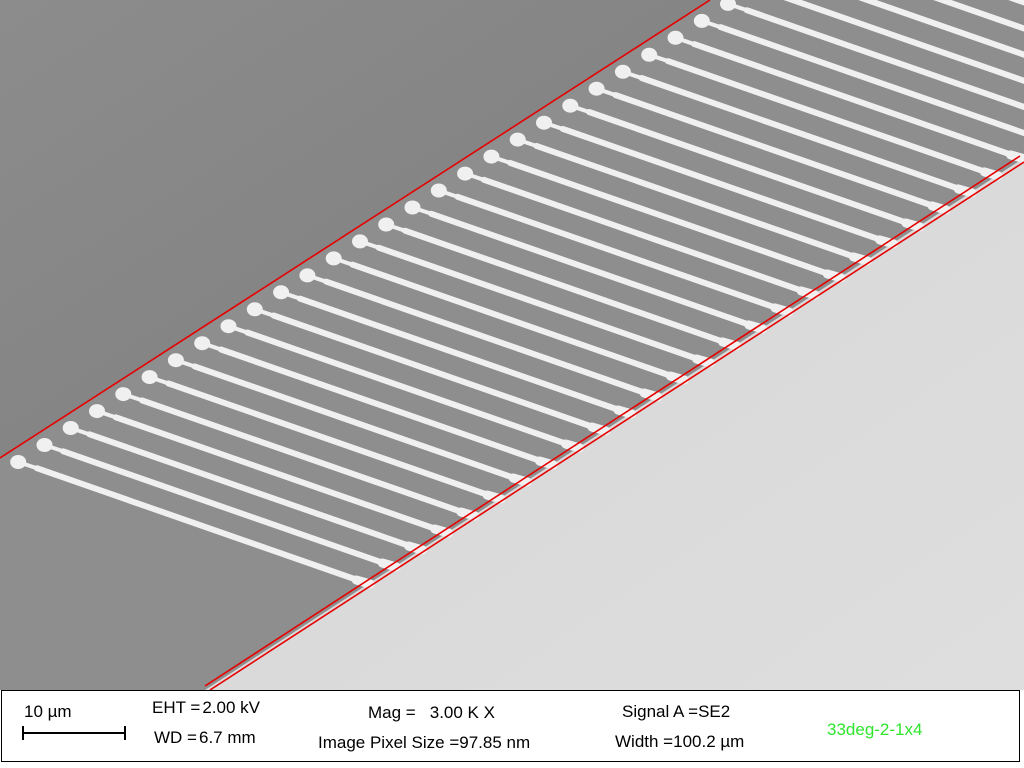 The image size is (1024, 768). Describe the element at coordinates (389, 742) in the screenshot. I see `pixel-size-label: Image Pixel Size =` at that location.